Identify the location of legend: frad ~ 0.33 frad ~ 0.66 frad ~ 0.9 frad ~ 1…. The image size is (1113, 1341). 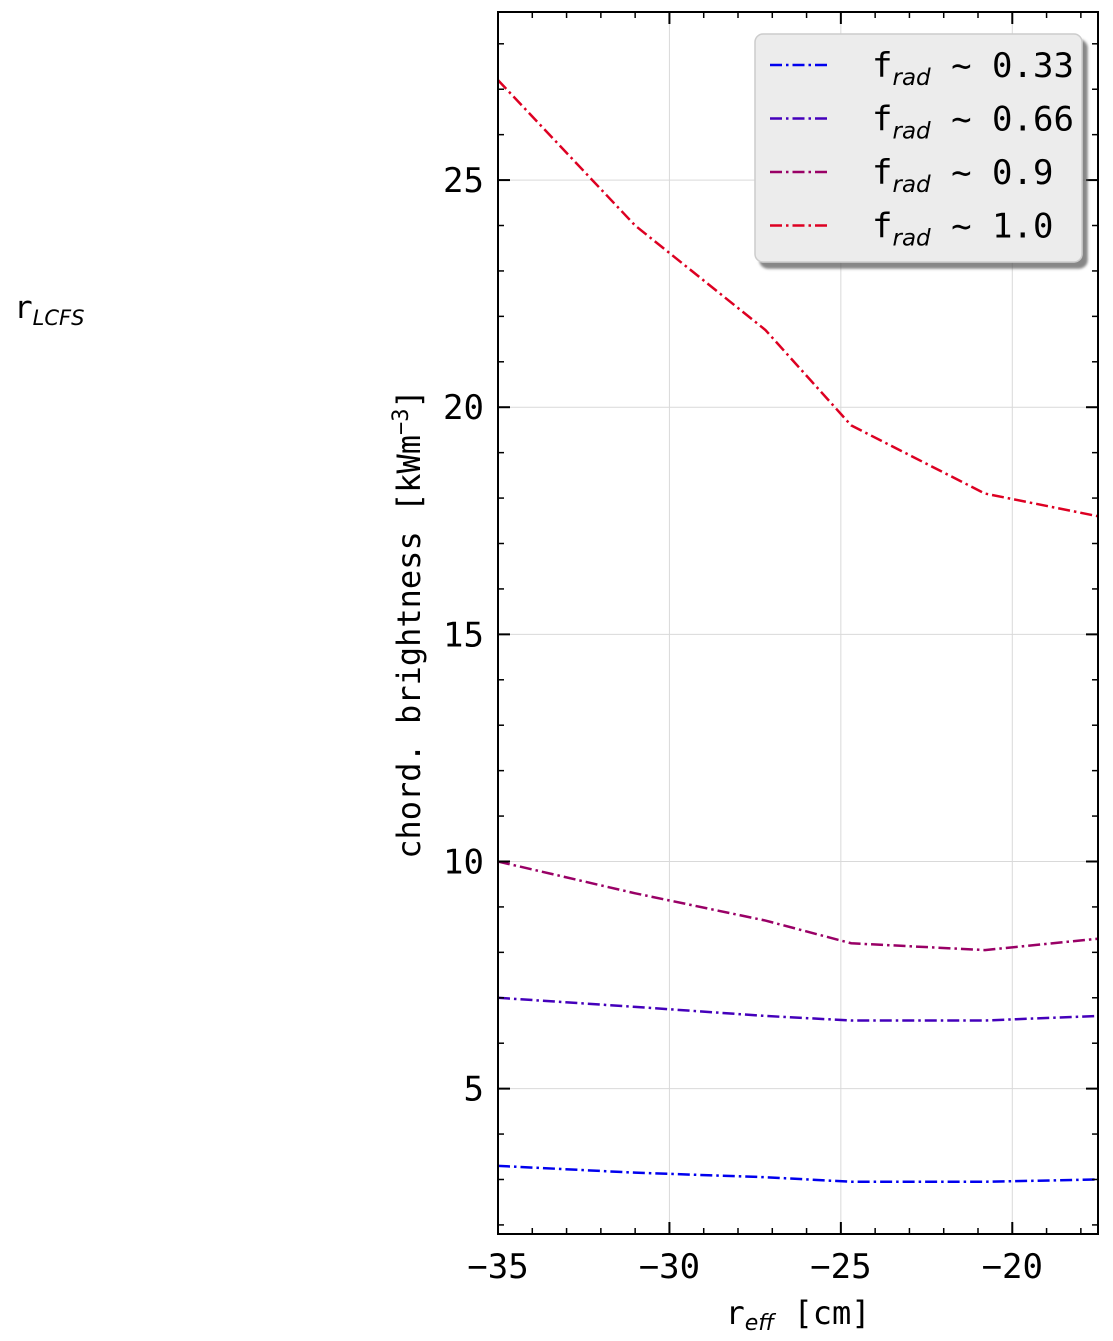
(918, 148).